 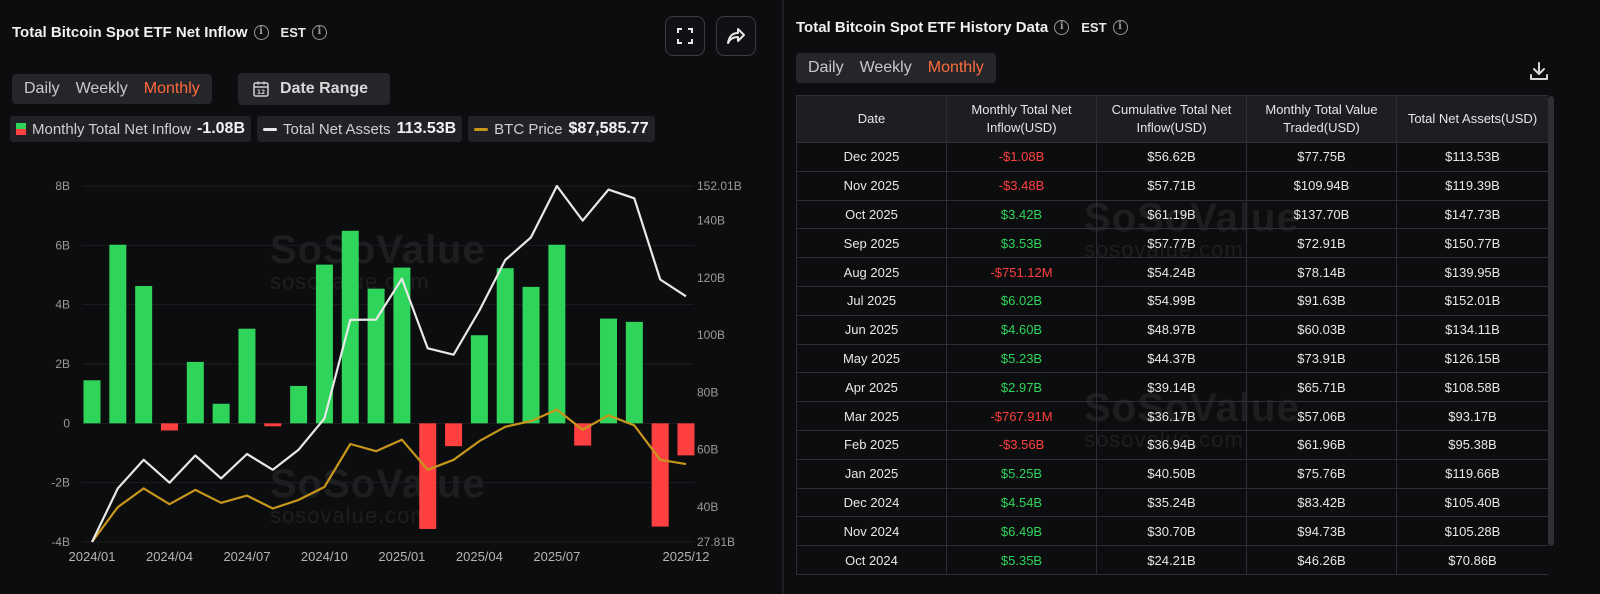 I want to click on table-cell: $30.70B, so click(x=1171, y=531).